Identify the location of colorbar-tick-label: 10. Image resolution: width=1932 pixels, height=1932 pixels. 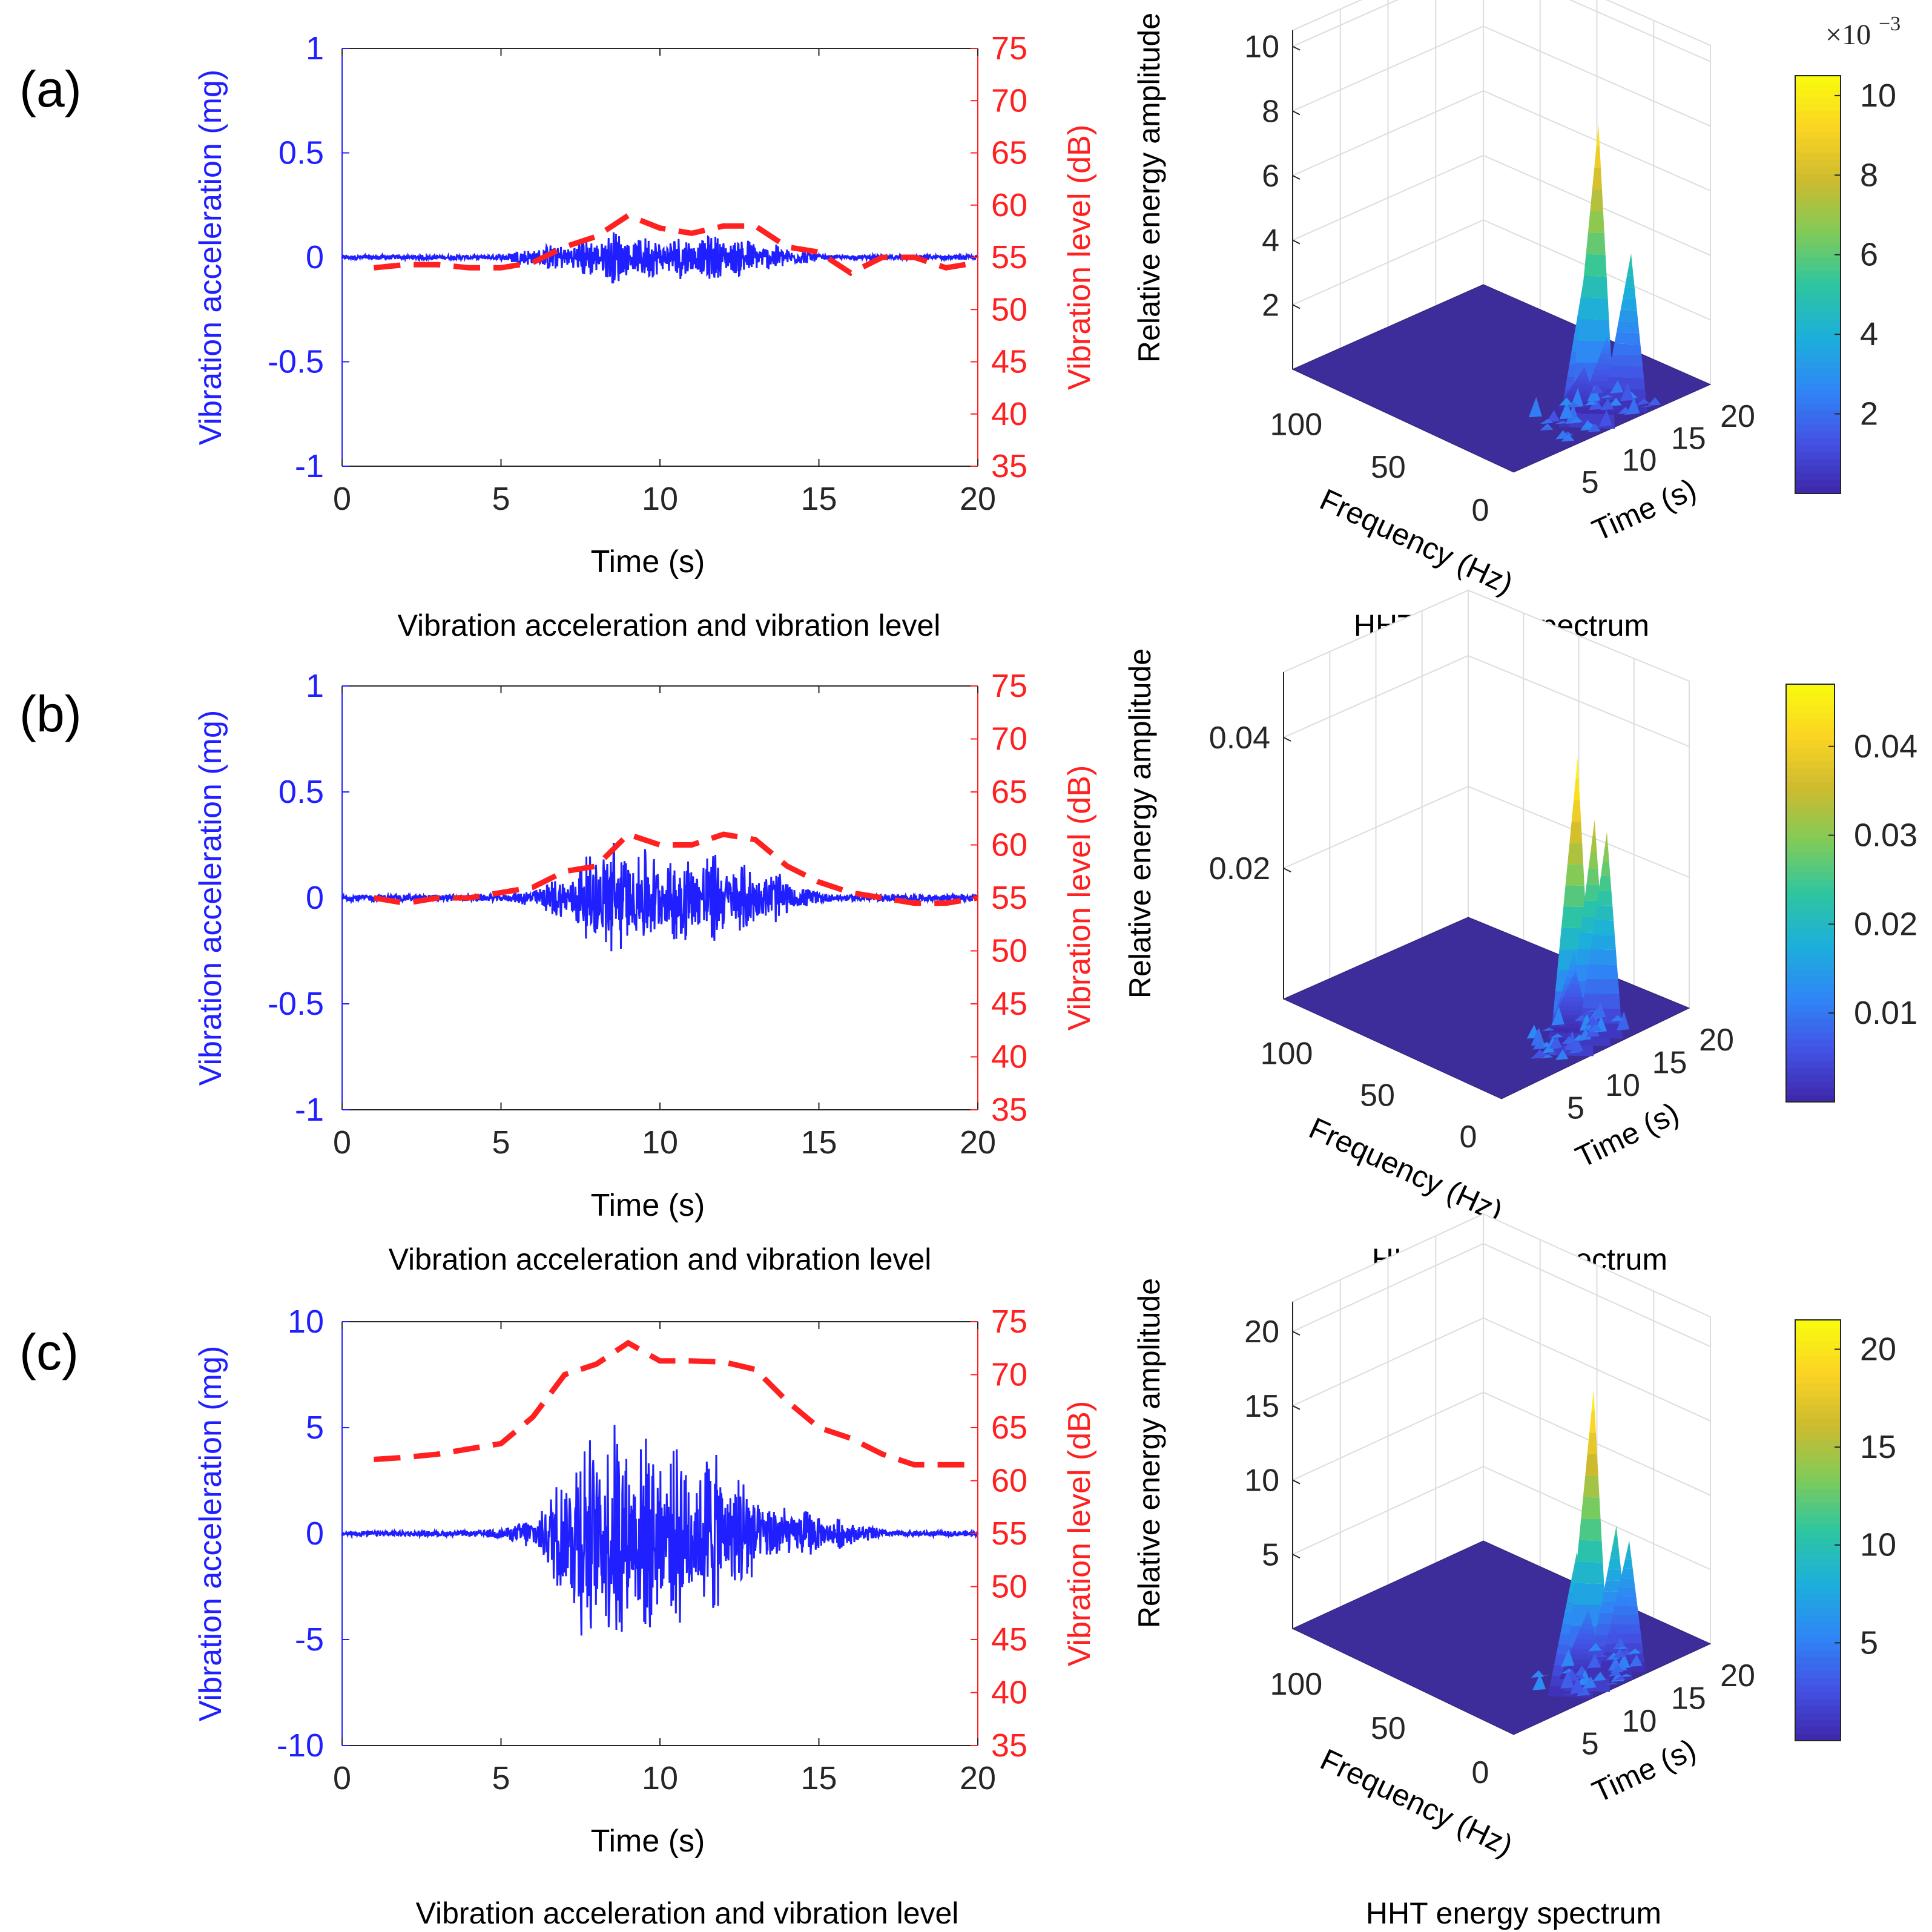
(1878, 95).